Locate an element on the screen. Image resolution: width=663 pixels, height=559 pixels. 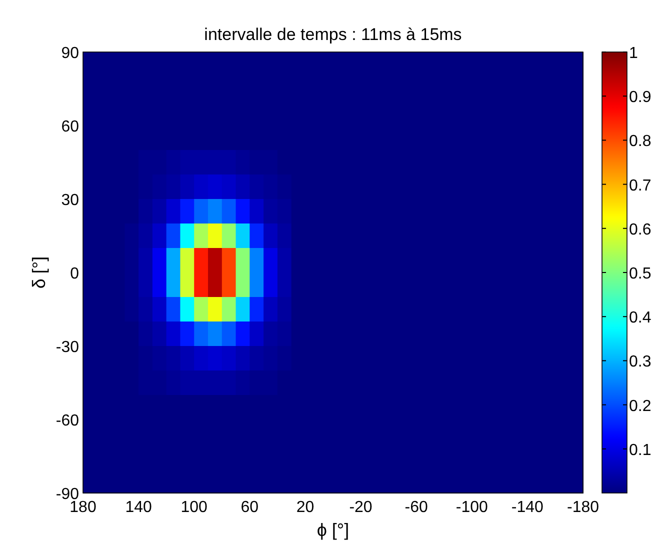
y-tick-label: 0 is located at coordinates (75, 274).